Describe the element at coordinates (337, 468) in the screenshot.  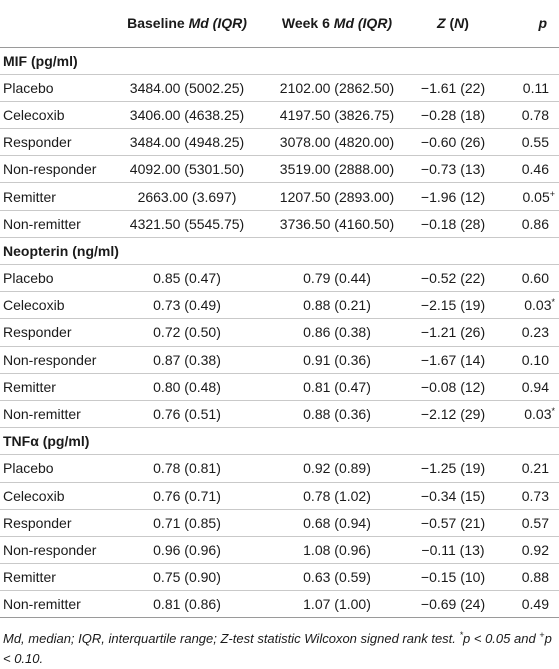
I see `week6-value: 0.92 (0.89)` at that location.